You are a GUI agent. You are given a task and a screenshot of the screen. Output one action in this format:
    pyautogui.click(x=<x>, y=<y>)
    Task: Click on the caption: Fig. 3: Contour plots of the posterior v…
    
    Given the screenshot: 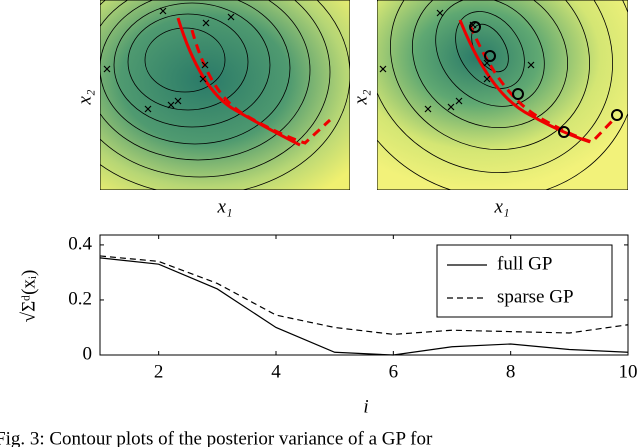 What is the action you would take?
    pyautogui.click(x=216, y=437)
    